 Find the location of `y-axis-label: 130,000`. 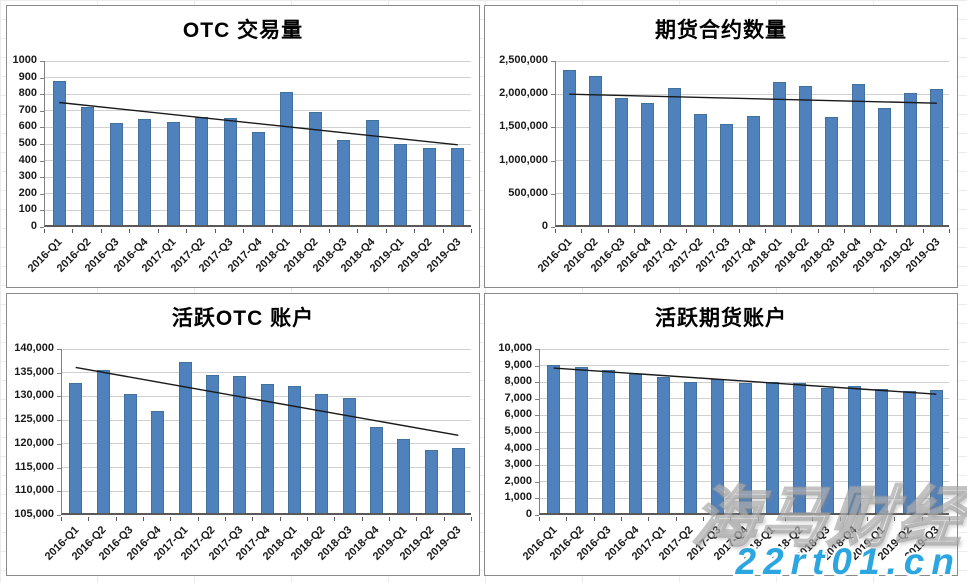

y-axis-label: 130,000 is located at coordinates (34, 395).